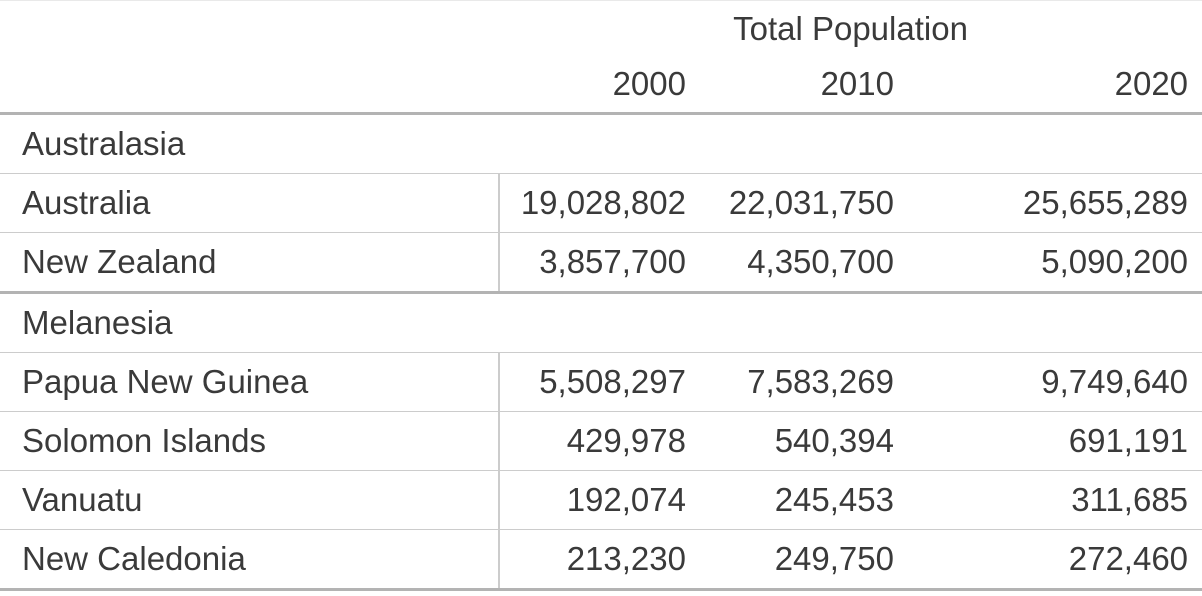  Describe the element at coordinates (249, 382) in the screenshot. I see `row-label: Papua New Guinea` at that location.